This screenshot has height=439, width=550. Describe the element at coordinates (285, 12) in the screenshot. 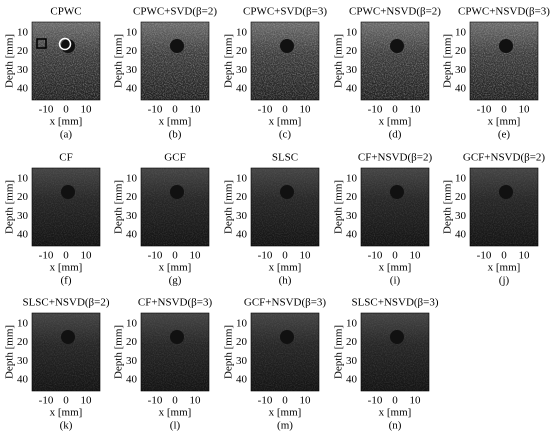

I see `panel-title: CPWC+SVD(β=3)` at that location.